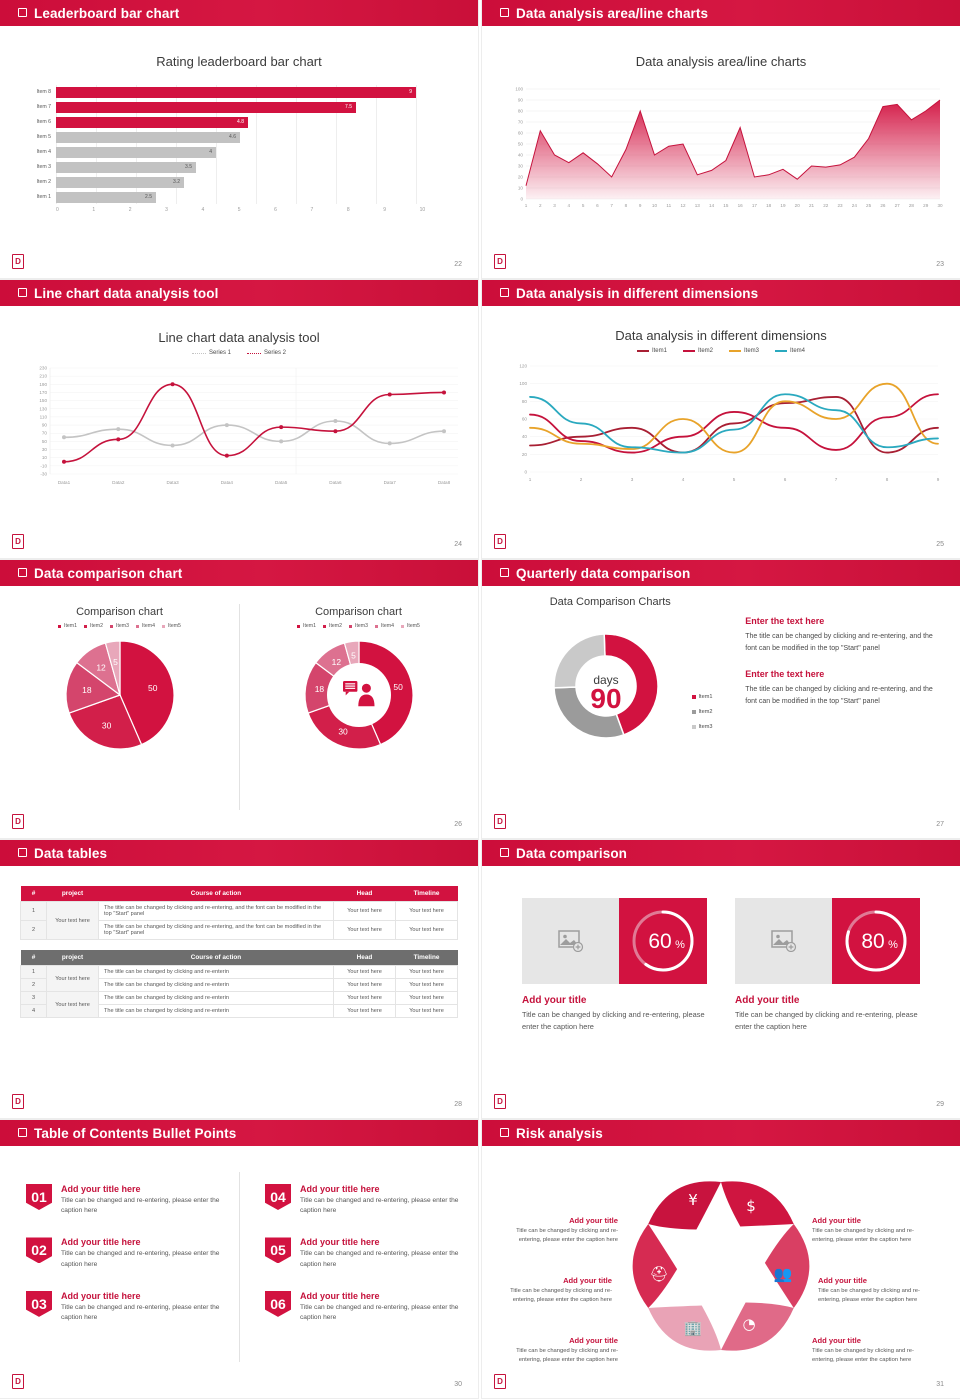 The width and height of the screenshot is (960, 1400). Describe the element at coordinates (172, 482) in the screenshot. I see `svg-text: Data3` at that location.